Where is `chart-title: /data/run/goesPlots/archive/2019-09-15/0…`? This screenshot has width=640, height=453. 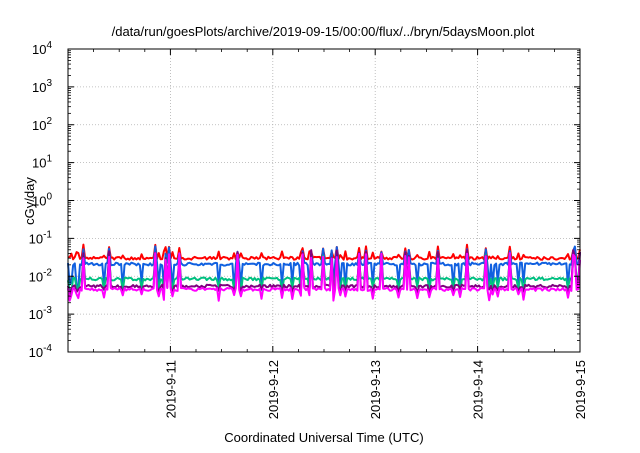
chart-title: /data/run/goesPlots/archive/2019-09-15/0… is located at coordinates (323, 31).